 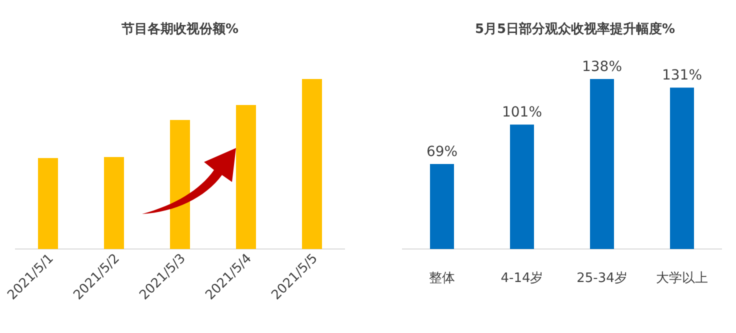 I want to click on data-label: 138%, so click(x=602, y=67).